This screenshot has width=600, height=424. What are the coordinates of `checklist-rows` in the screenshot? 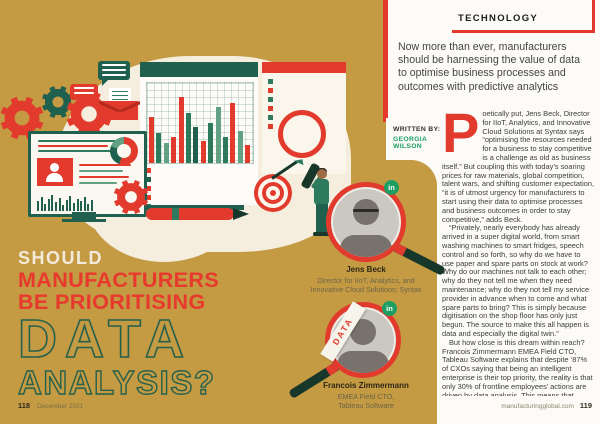 It's located at (304, 106).